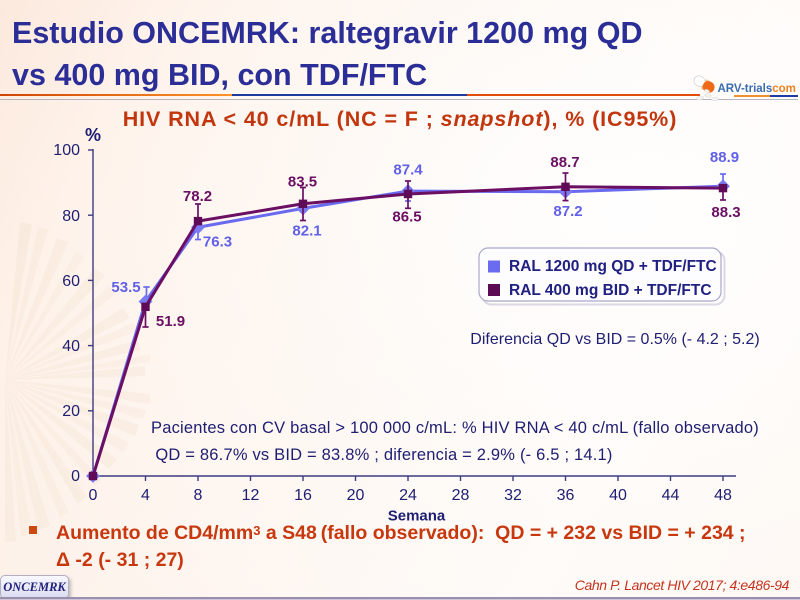 Image resolution: width=800 pixels, height=600 pixels. Describe the element at coordinates (610, 290) in the screenshot. I see `svg-text: RAL 400 mg BID + TDF/FTC` at that location.